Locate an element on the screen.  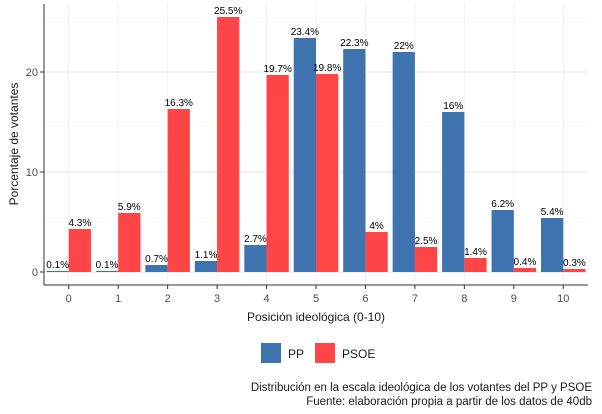
bar-label-pp-6: 22.3% is located at coordinates (354, 43).